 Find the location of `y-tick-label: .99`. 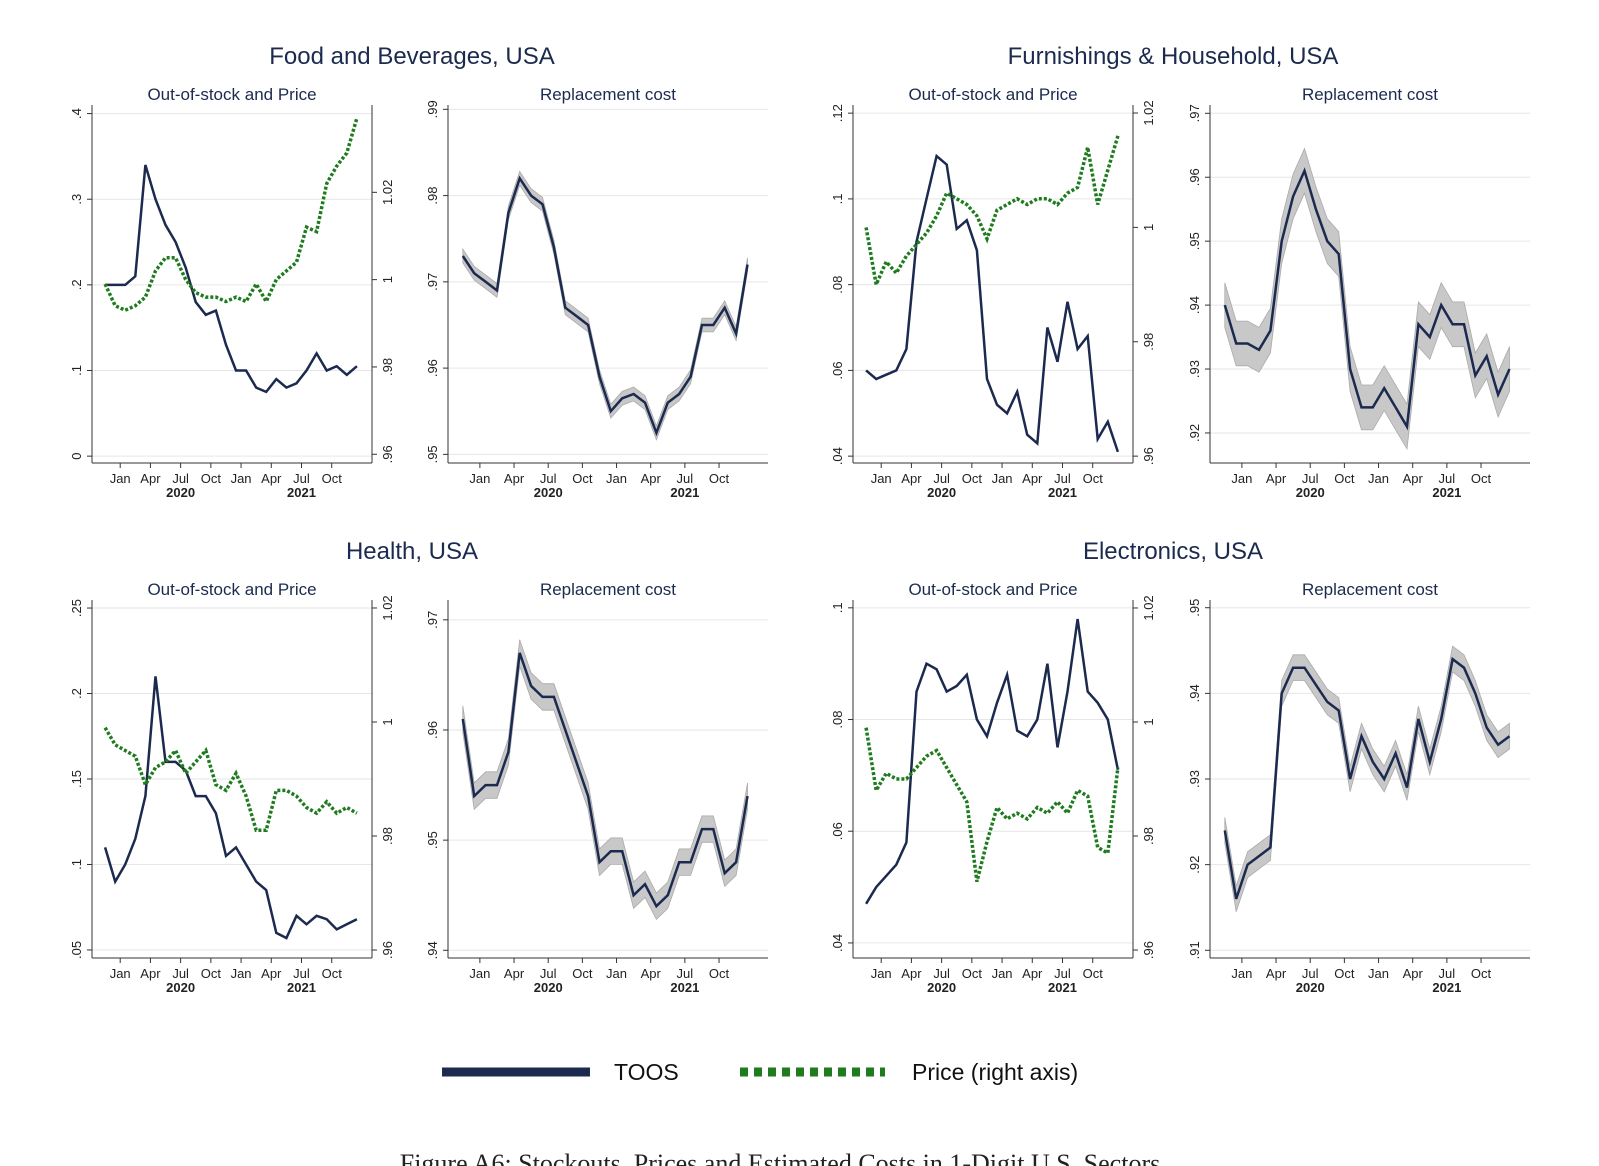

y-tick-label: .99 is located at coordinates (432, 109).